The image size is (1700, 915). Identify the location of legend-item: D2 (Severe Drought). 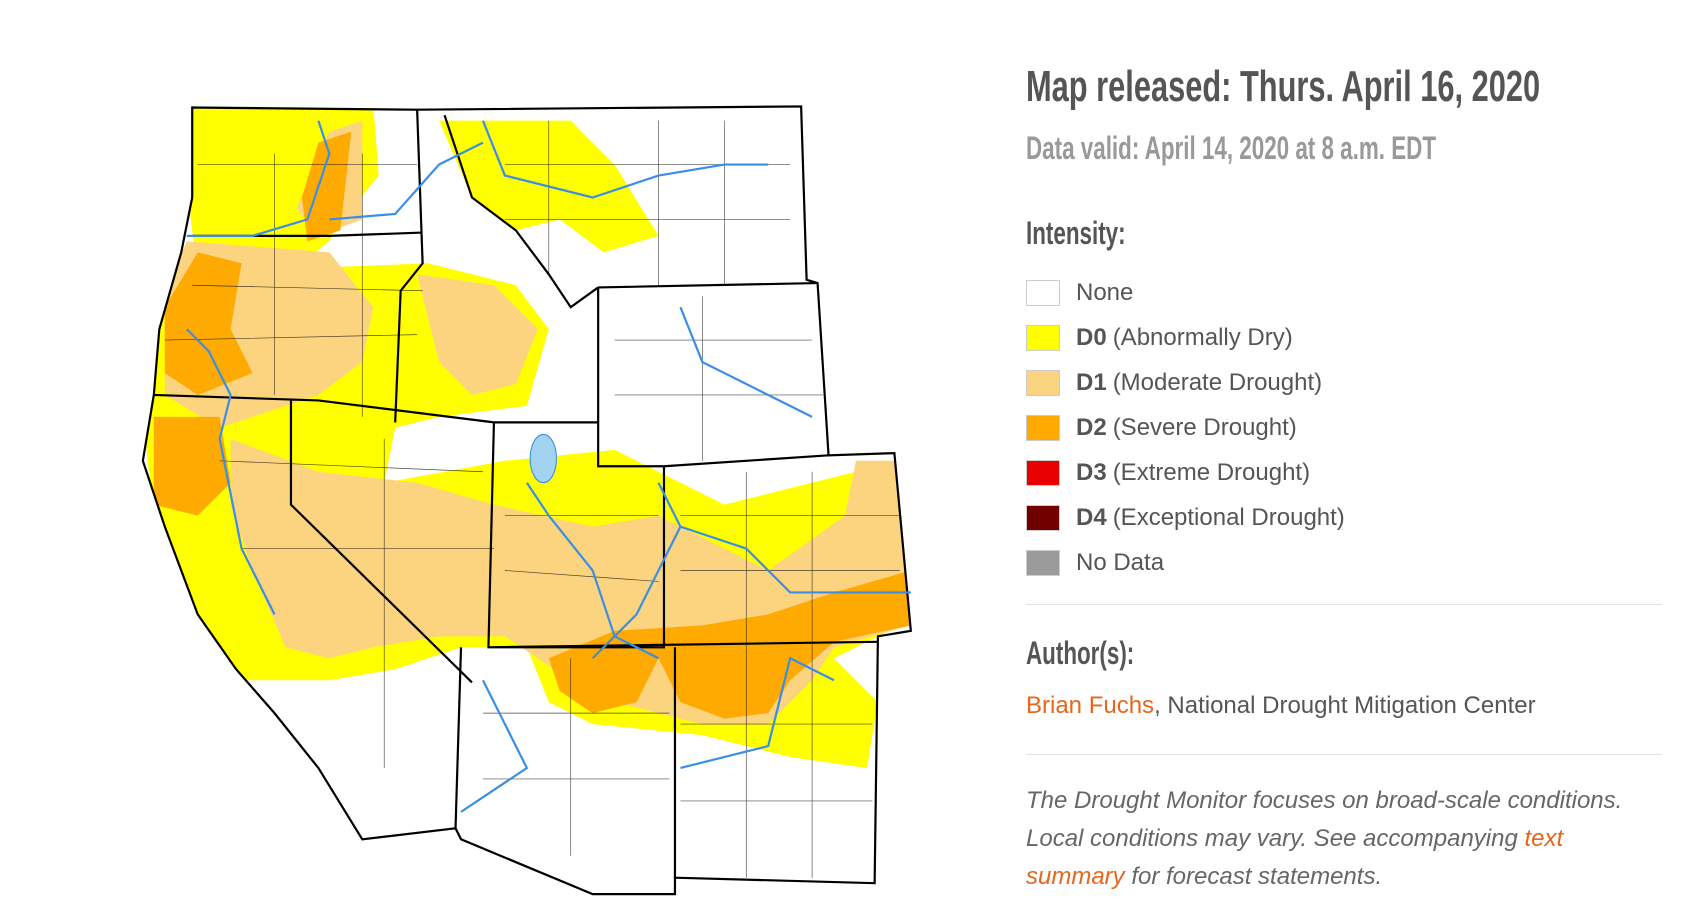
(1185, 427).